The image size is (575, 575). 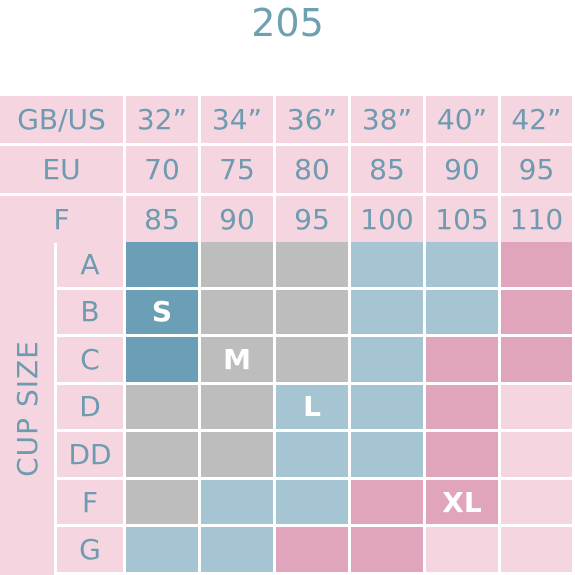 I want to click on cup-row-label: G, so click(x=90, y=549).